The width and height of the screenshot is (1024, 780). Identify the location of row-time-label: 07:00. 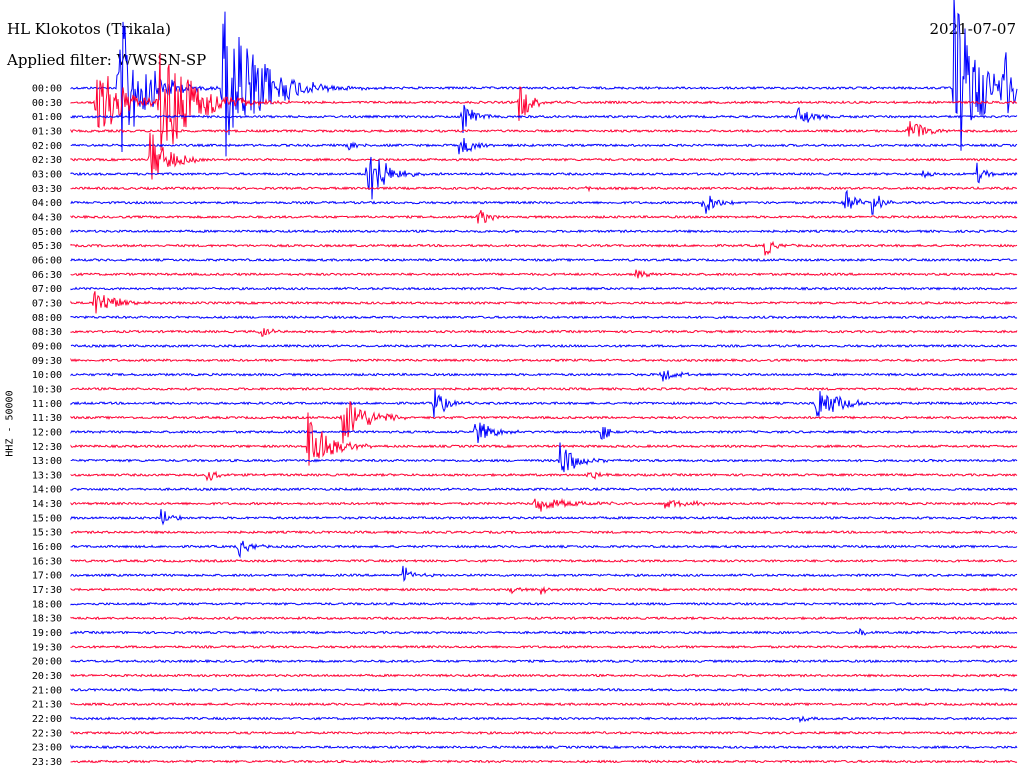
(47, 289).